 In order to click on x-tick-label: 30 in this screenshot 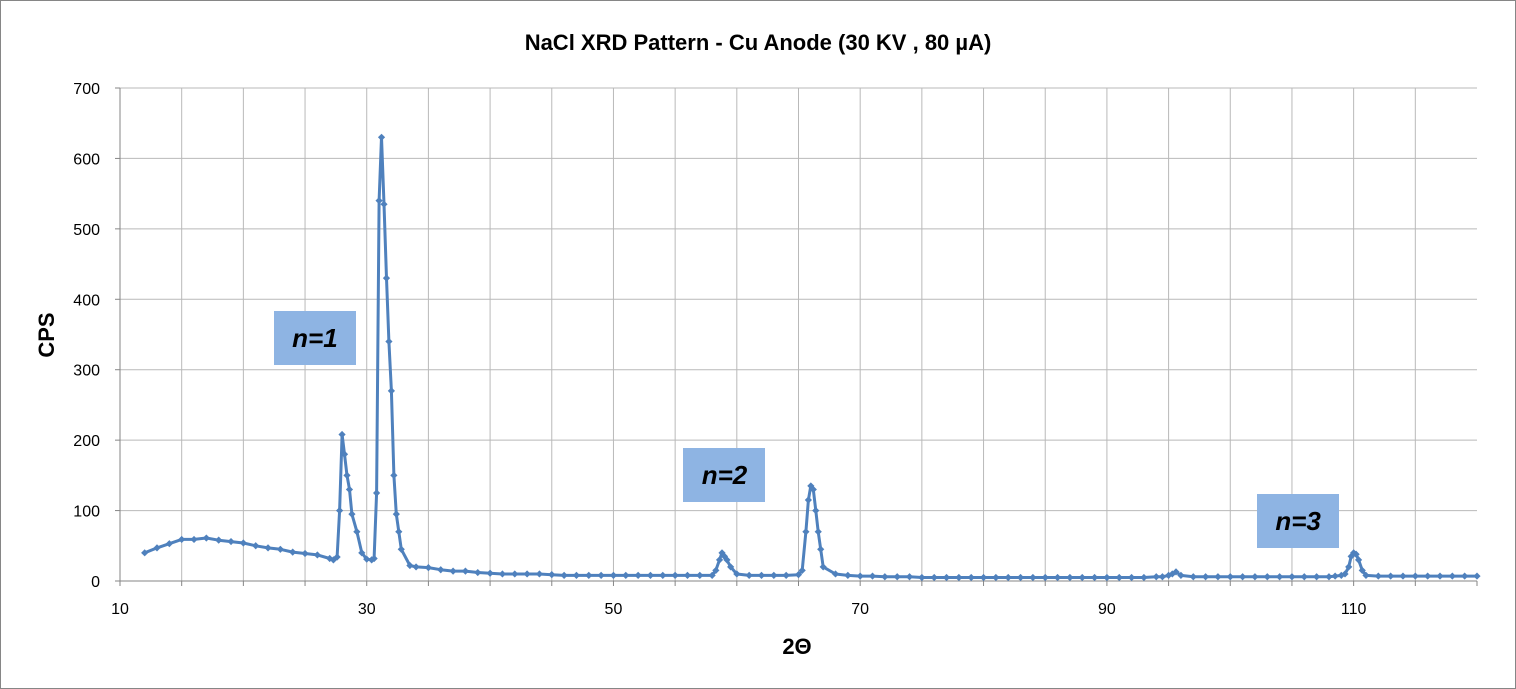, I will do `click(367, 609)`.